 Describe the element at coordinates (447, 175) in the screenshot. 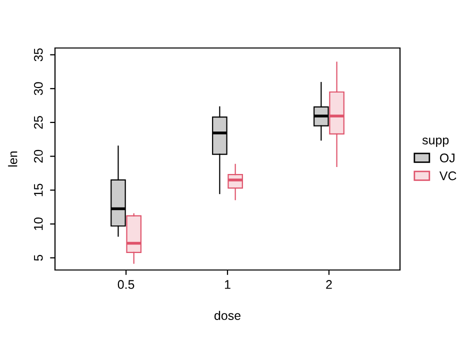

I see `legend-label: VC` at that location.